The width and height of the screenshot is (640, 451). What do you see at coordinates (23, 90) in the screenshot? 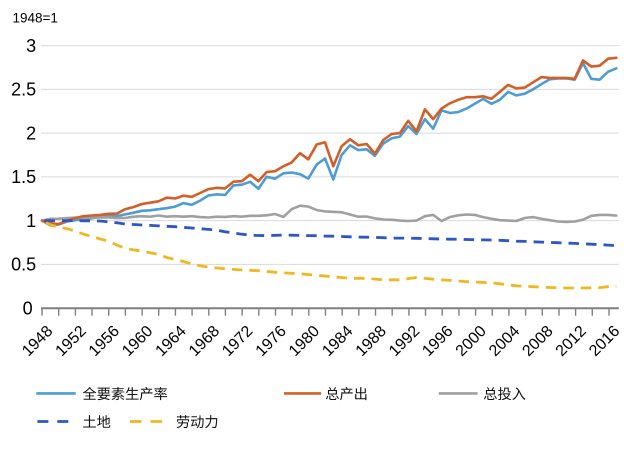
I see `svg-text: 2.5` at bounding box center [23, 90].